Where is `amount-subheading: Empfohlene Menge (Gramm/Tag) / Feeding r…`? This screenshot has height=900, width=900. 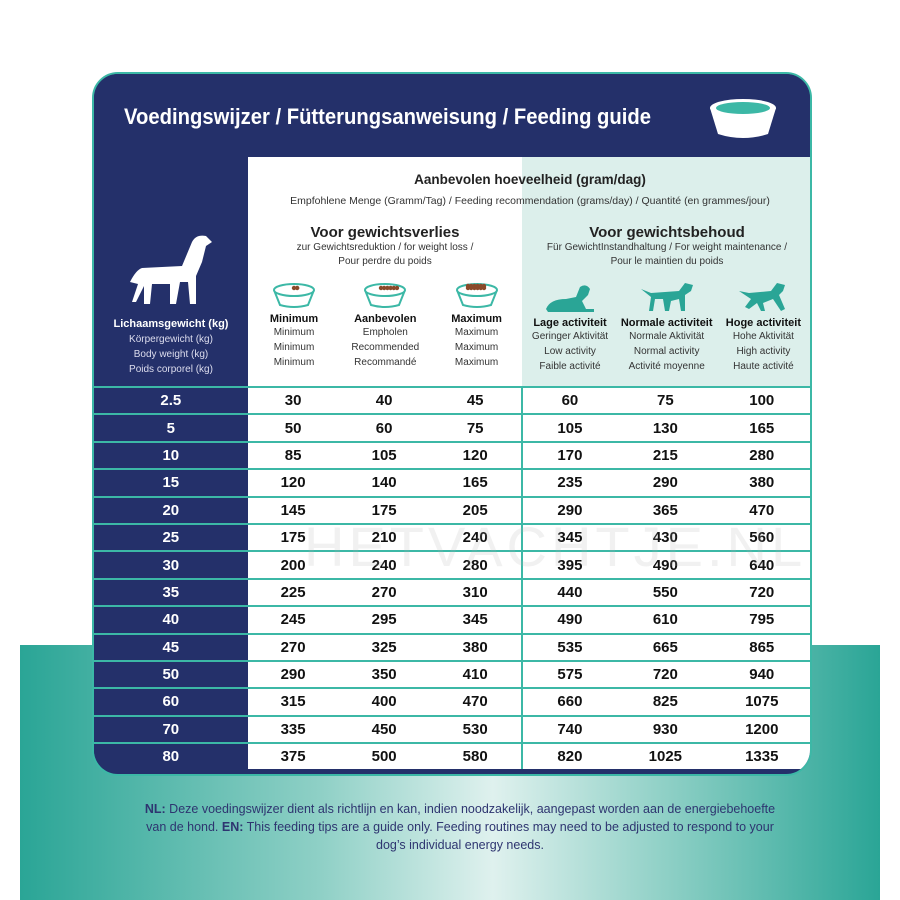
amount-subheading: Empfohlene Menge (Gramm/Tag) / Feeding r… is located at coordinates (530, 201).